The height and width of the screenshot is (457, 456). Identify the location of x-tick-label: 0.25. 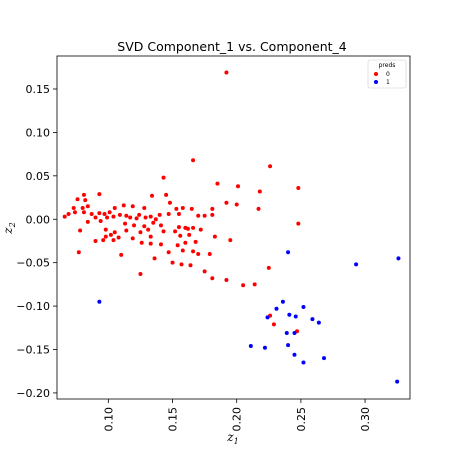
(301, 419).